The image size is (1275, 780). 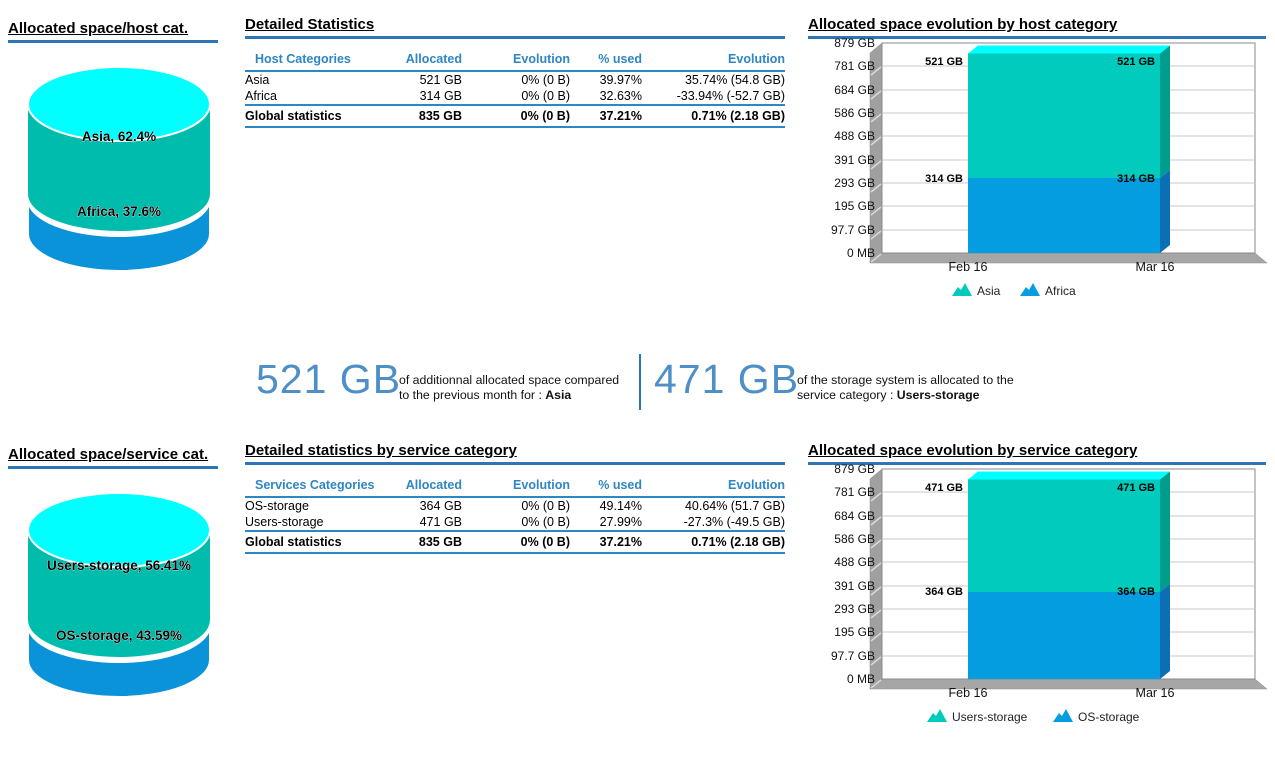 What do you see at coordinates (937, 715) in the screenshot?
I see `legend-users-icon` at bounding box center [937, 715].